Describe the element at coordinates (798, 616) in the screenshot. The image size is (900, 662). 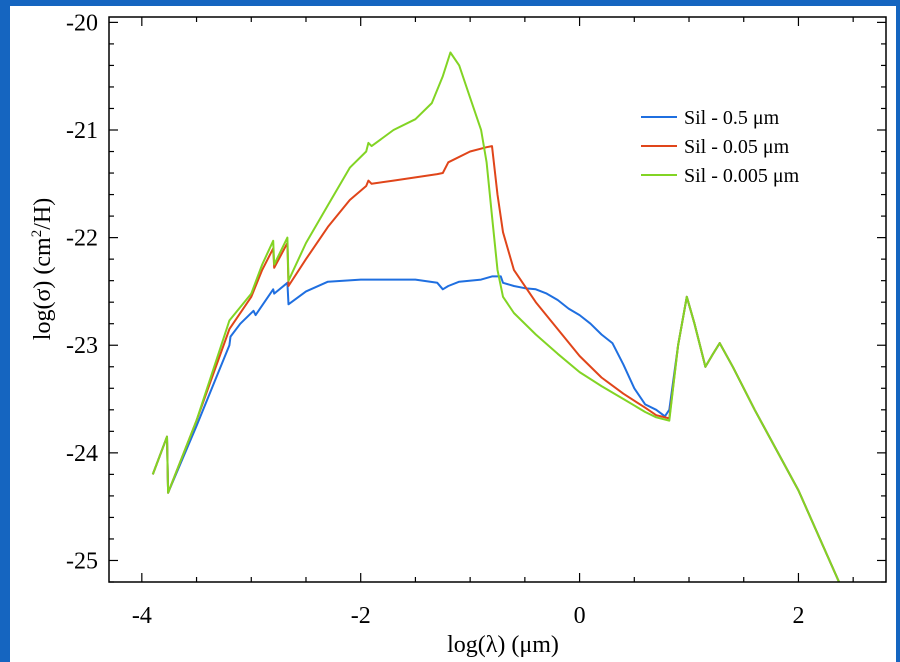
I see `x-tick-label: 2` at that location.